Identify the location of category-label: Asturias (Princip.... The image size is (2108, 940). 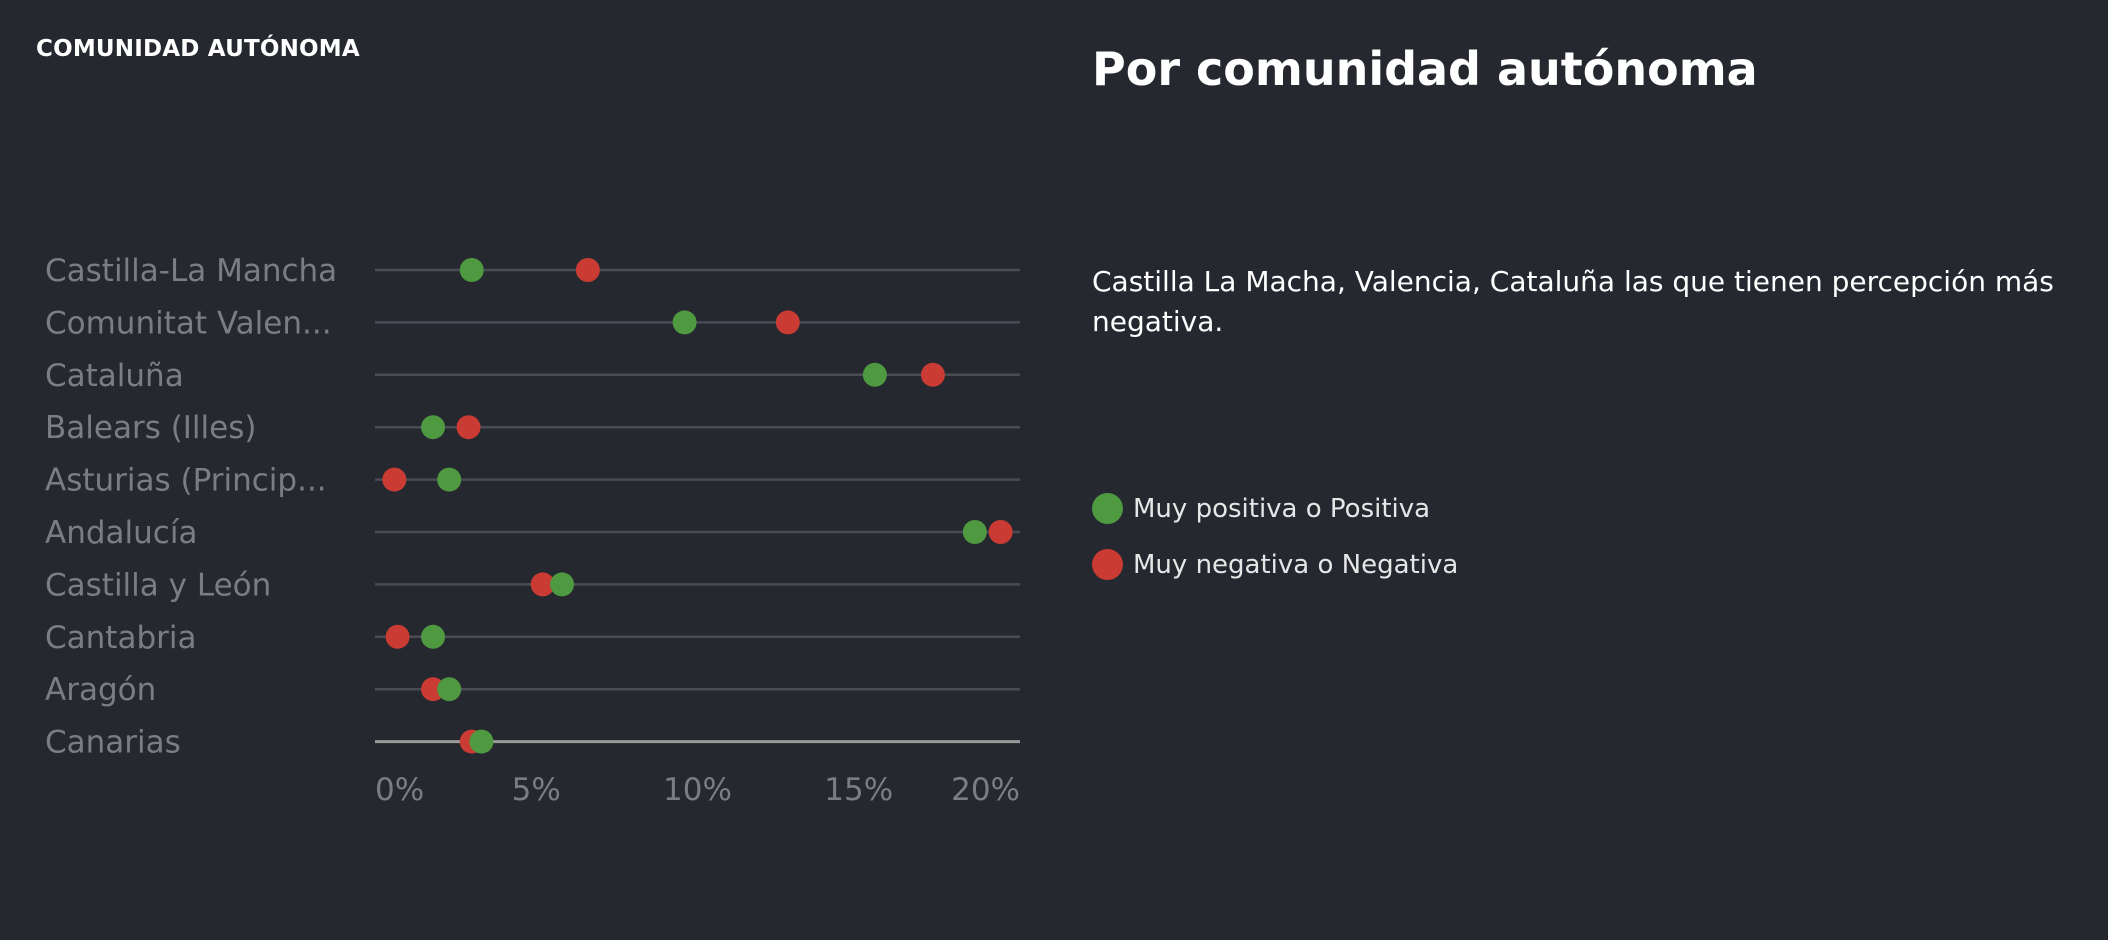
(186, 481).